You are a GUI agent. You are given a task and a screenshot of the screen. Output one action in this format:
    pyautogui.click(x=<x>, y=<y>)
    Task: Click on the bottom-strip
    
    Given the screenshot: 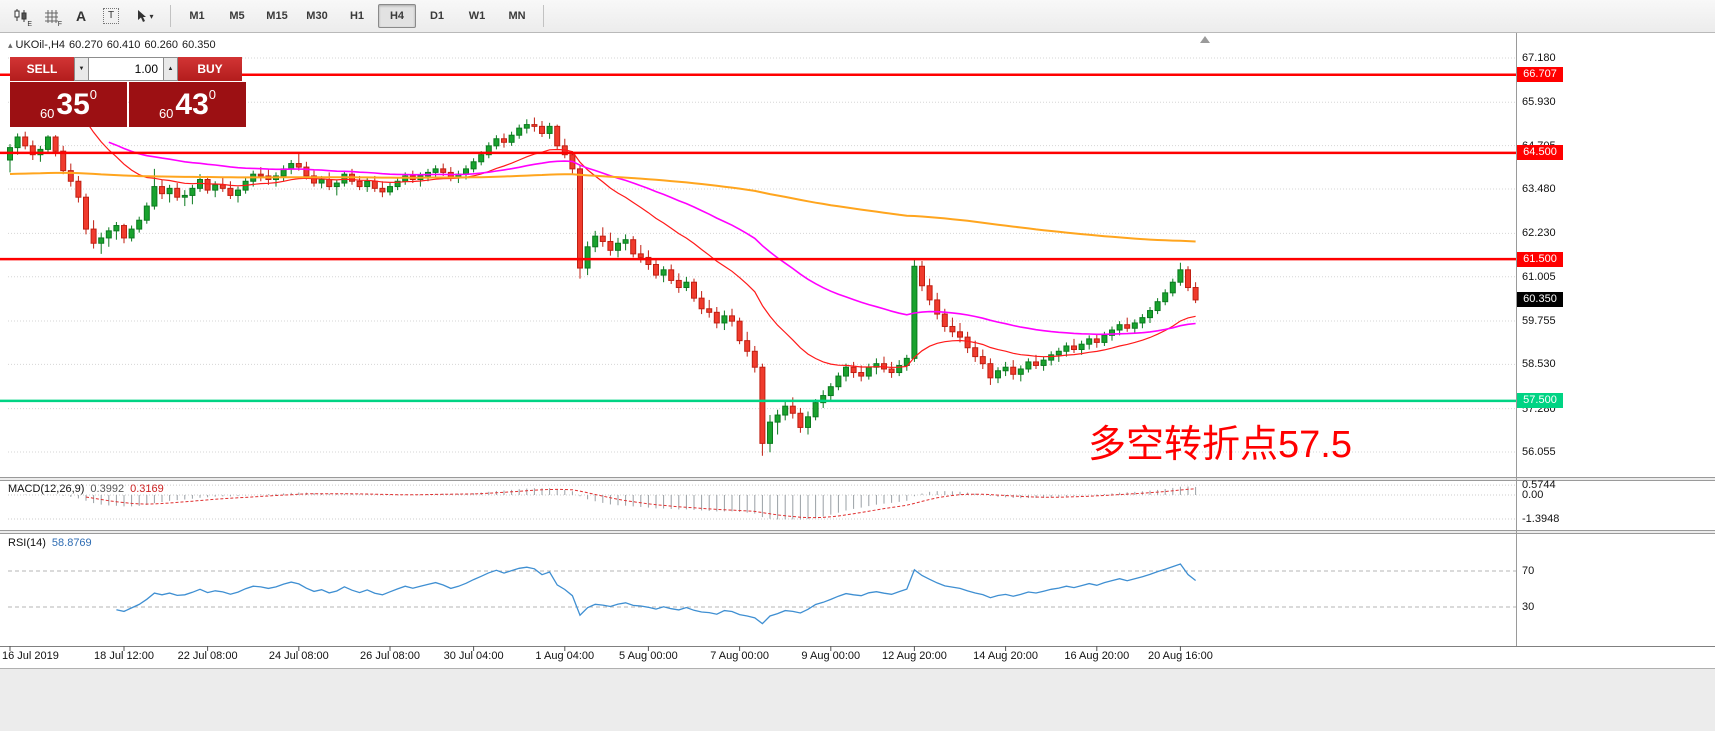 What is the action you would take?
    pyautogui.click(x=857, y=699)
    